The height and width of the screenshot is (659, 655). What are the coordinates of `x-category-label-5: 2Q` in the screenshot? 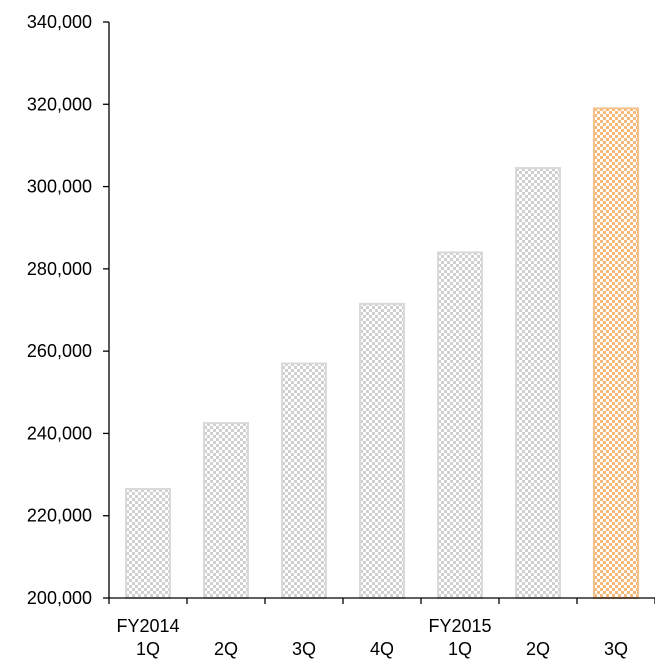 It's located at (538, 649).